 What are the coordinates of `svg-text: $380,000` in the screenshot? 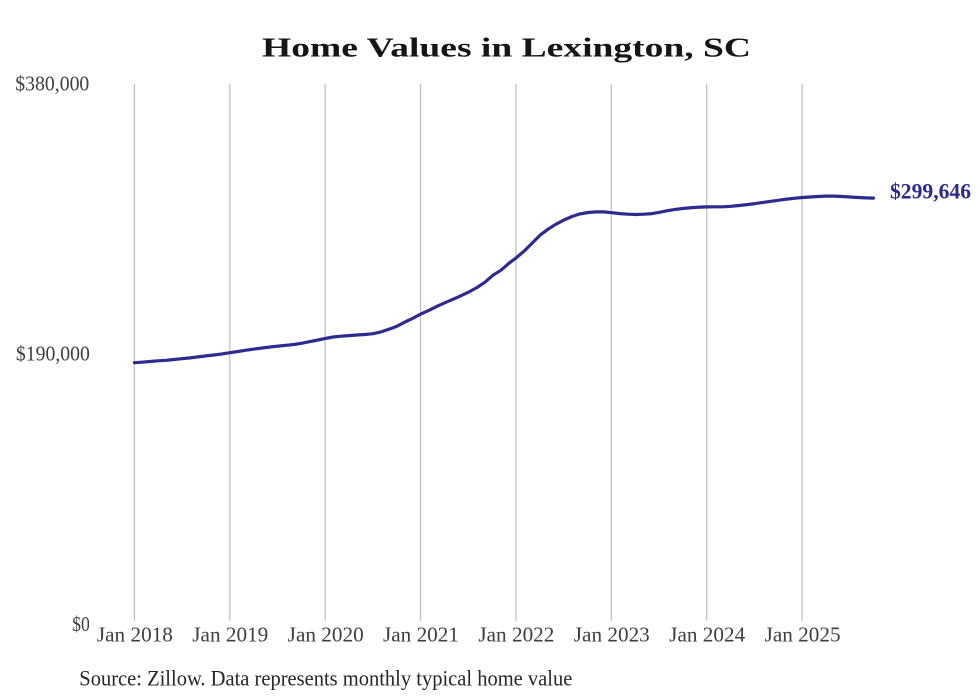 It's located at (52, 84).